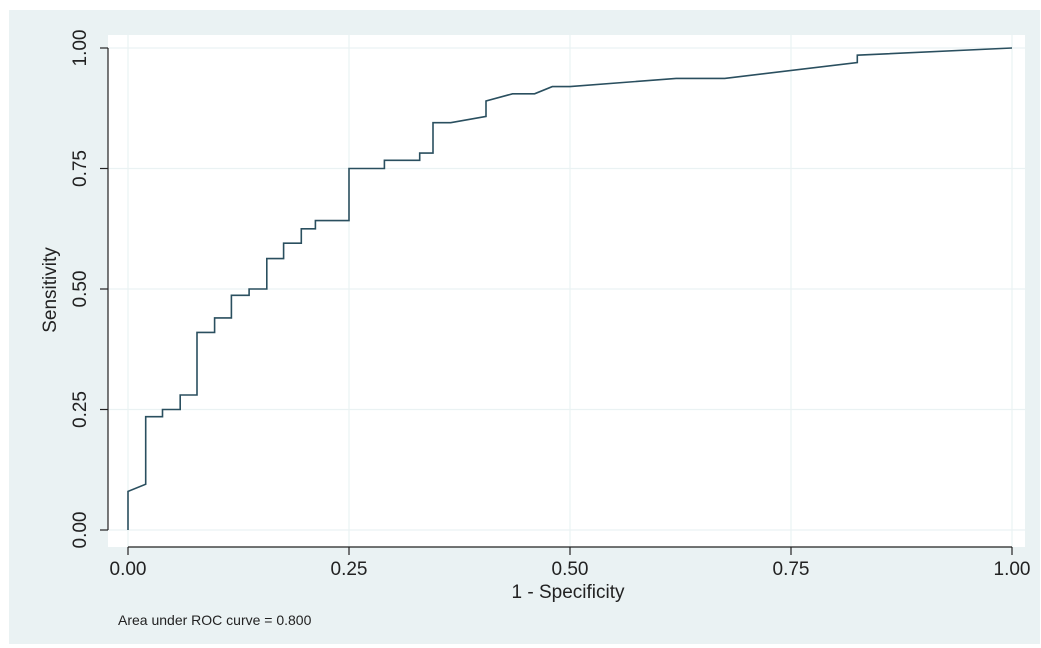 This screenshot has width=1041, height=648. I want to click on y-tick-label: 0.50, so click(80, 289).